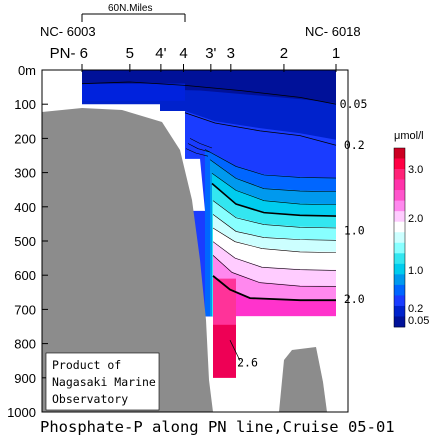 Image resolution: width=436 pixels, height=438 pixels. Describe the element at coordinates (354, 145) in the screenshot. I see `contour-label: 0.2` at that location.